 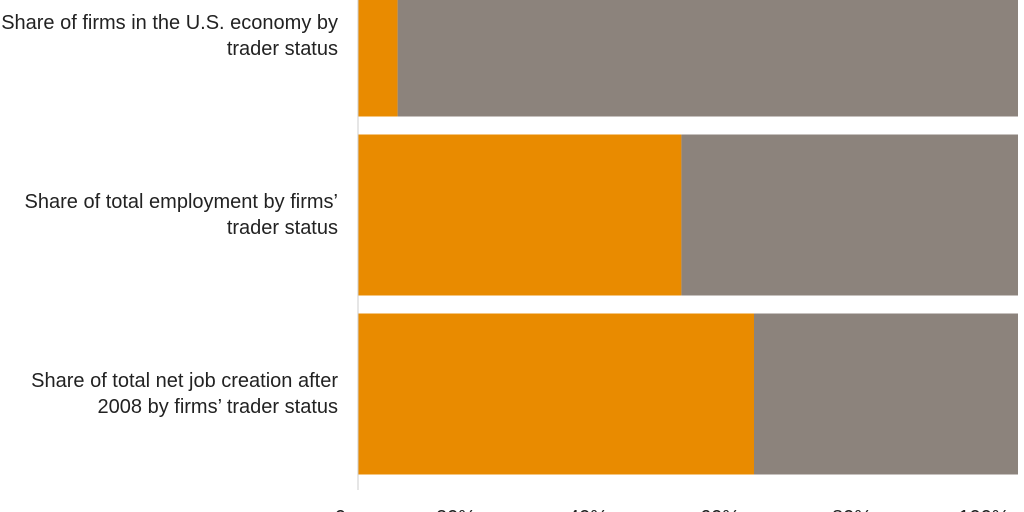 I want to click on x-tick-label: 40%, so click(x=588, y=509).